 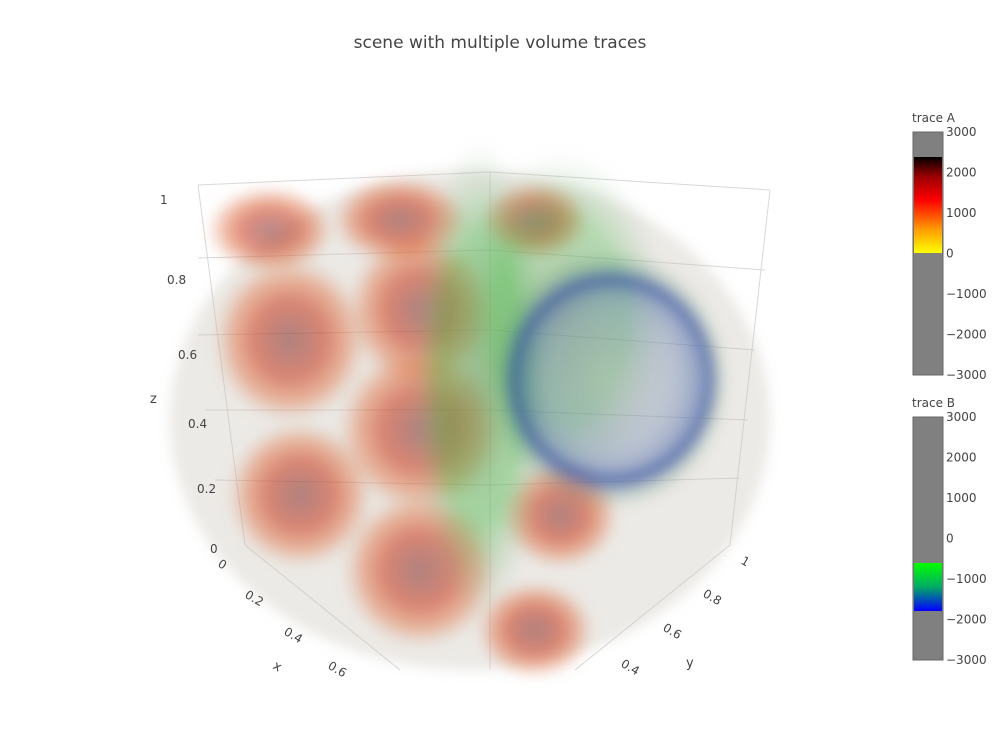 What do you see at coordinates (673, 631) in the screenshot?
I see `y-tick-label: 0.6` at bounding box center [673, 631].